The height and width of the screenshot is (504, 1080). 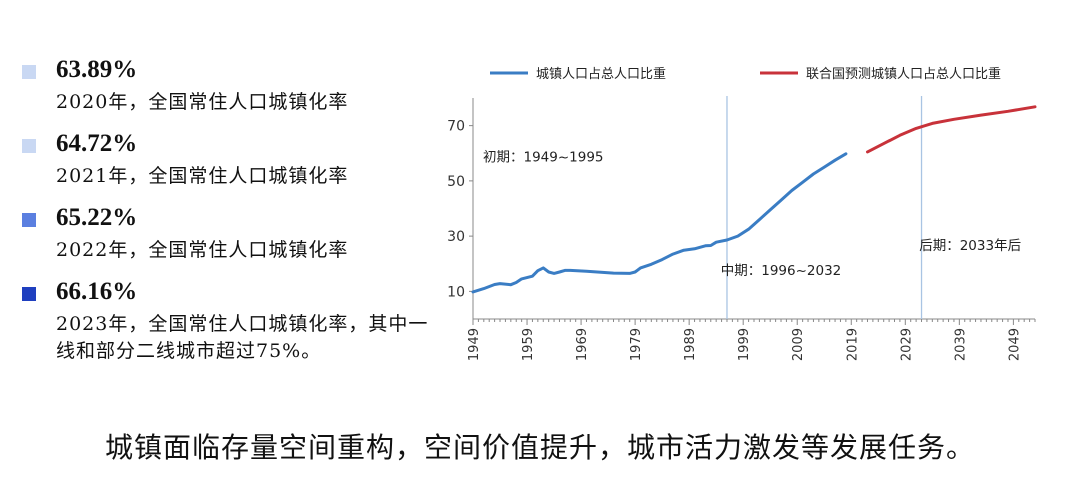 What do you see at coordinates (474, 344) in the screenshot?
I see `x-tick-label: 1949` at bounding box center [474, 344].